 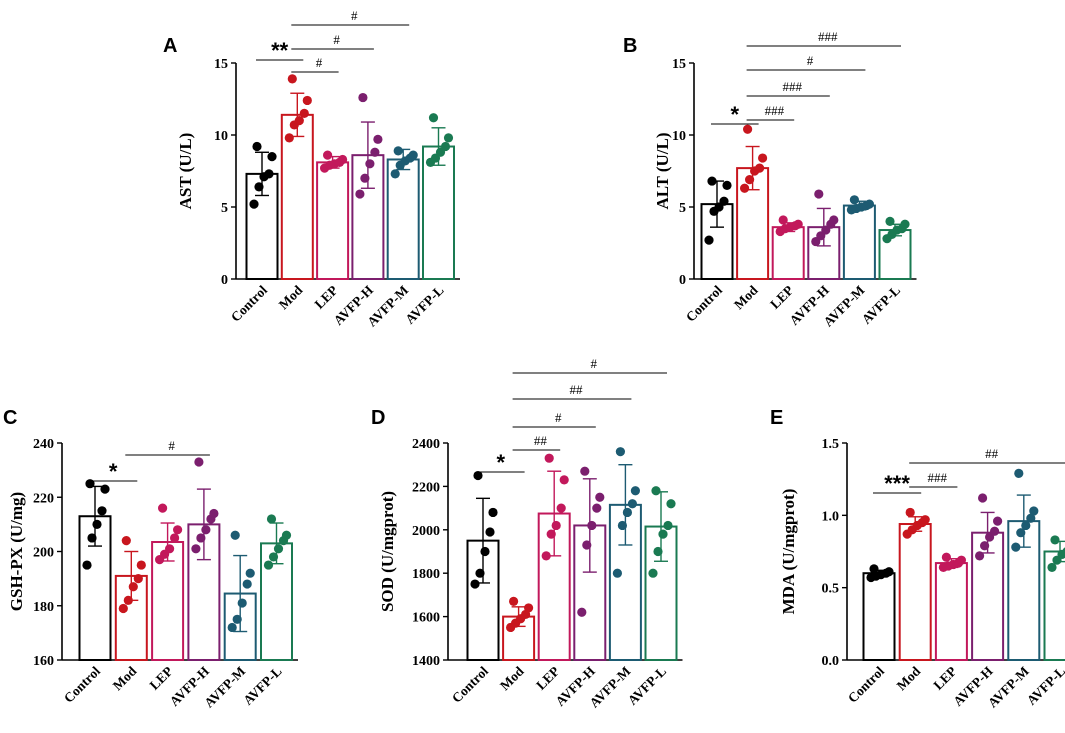 I want to click on y-tick-label: 2400, so click(x=426, y=444).